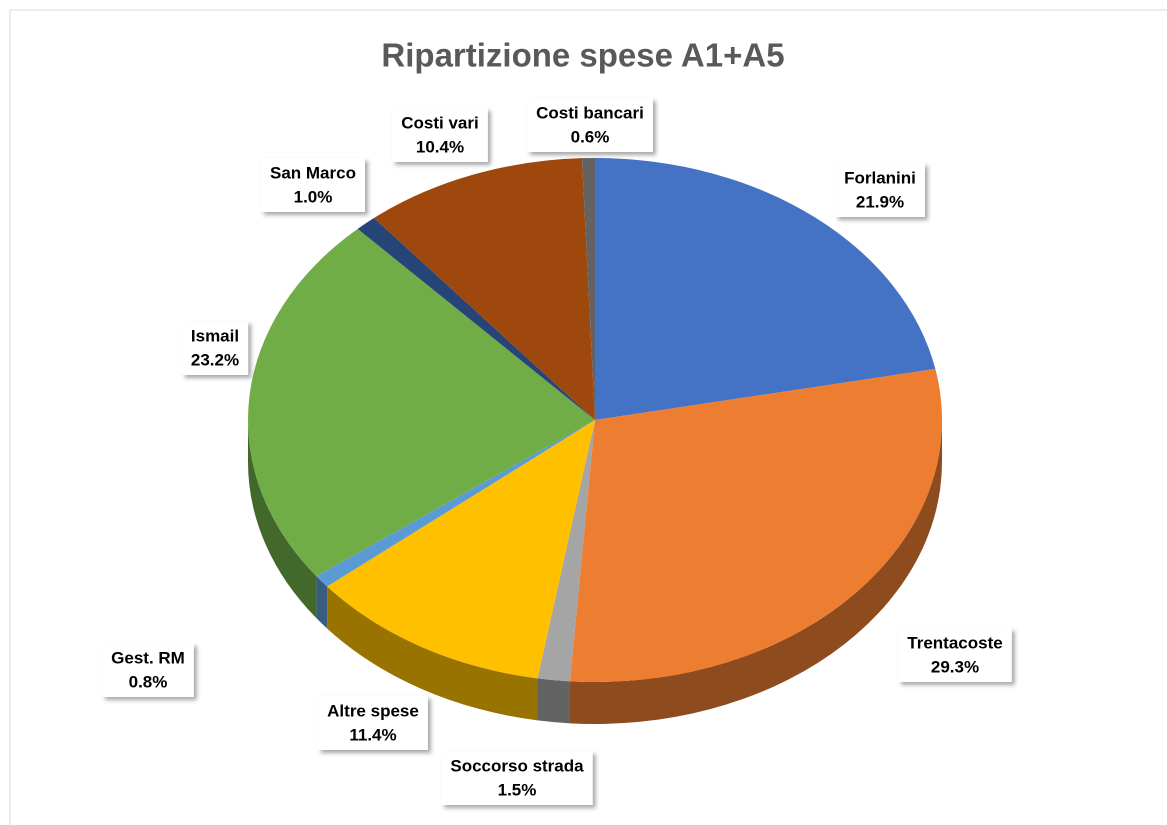 The height and width of the screenshot is (825, 1167). I want to click on label-value: 10.4%, so click(440, 146).